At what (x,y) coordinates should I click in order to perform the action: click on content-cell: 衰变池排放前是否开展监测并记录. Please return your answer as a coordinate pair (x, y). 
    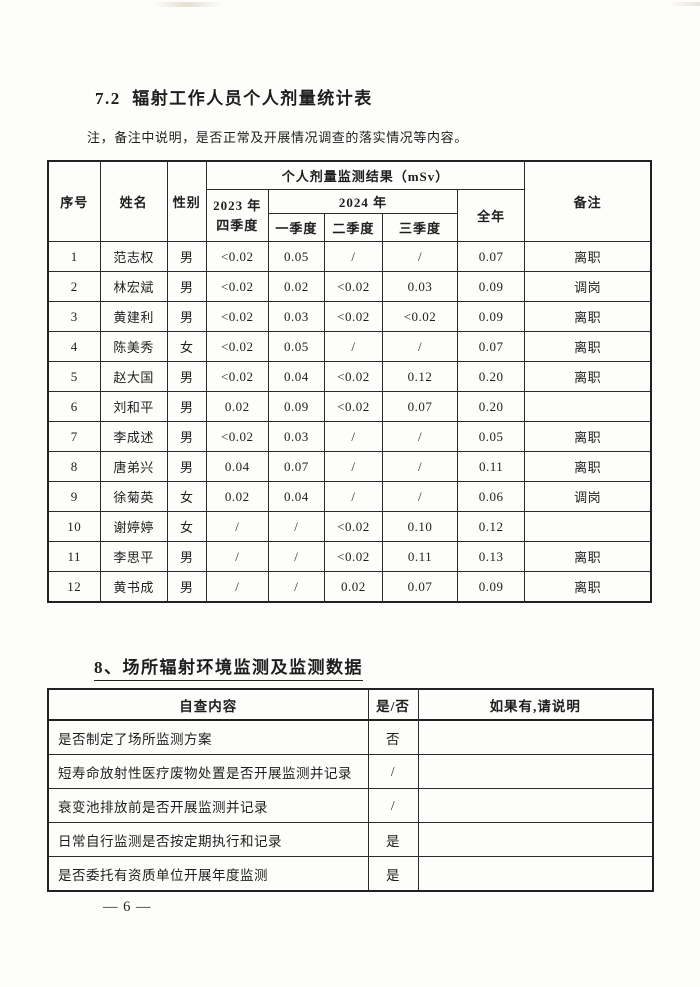
    Looking at the image, I should click on (208, 805).